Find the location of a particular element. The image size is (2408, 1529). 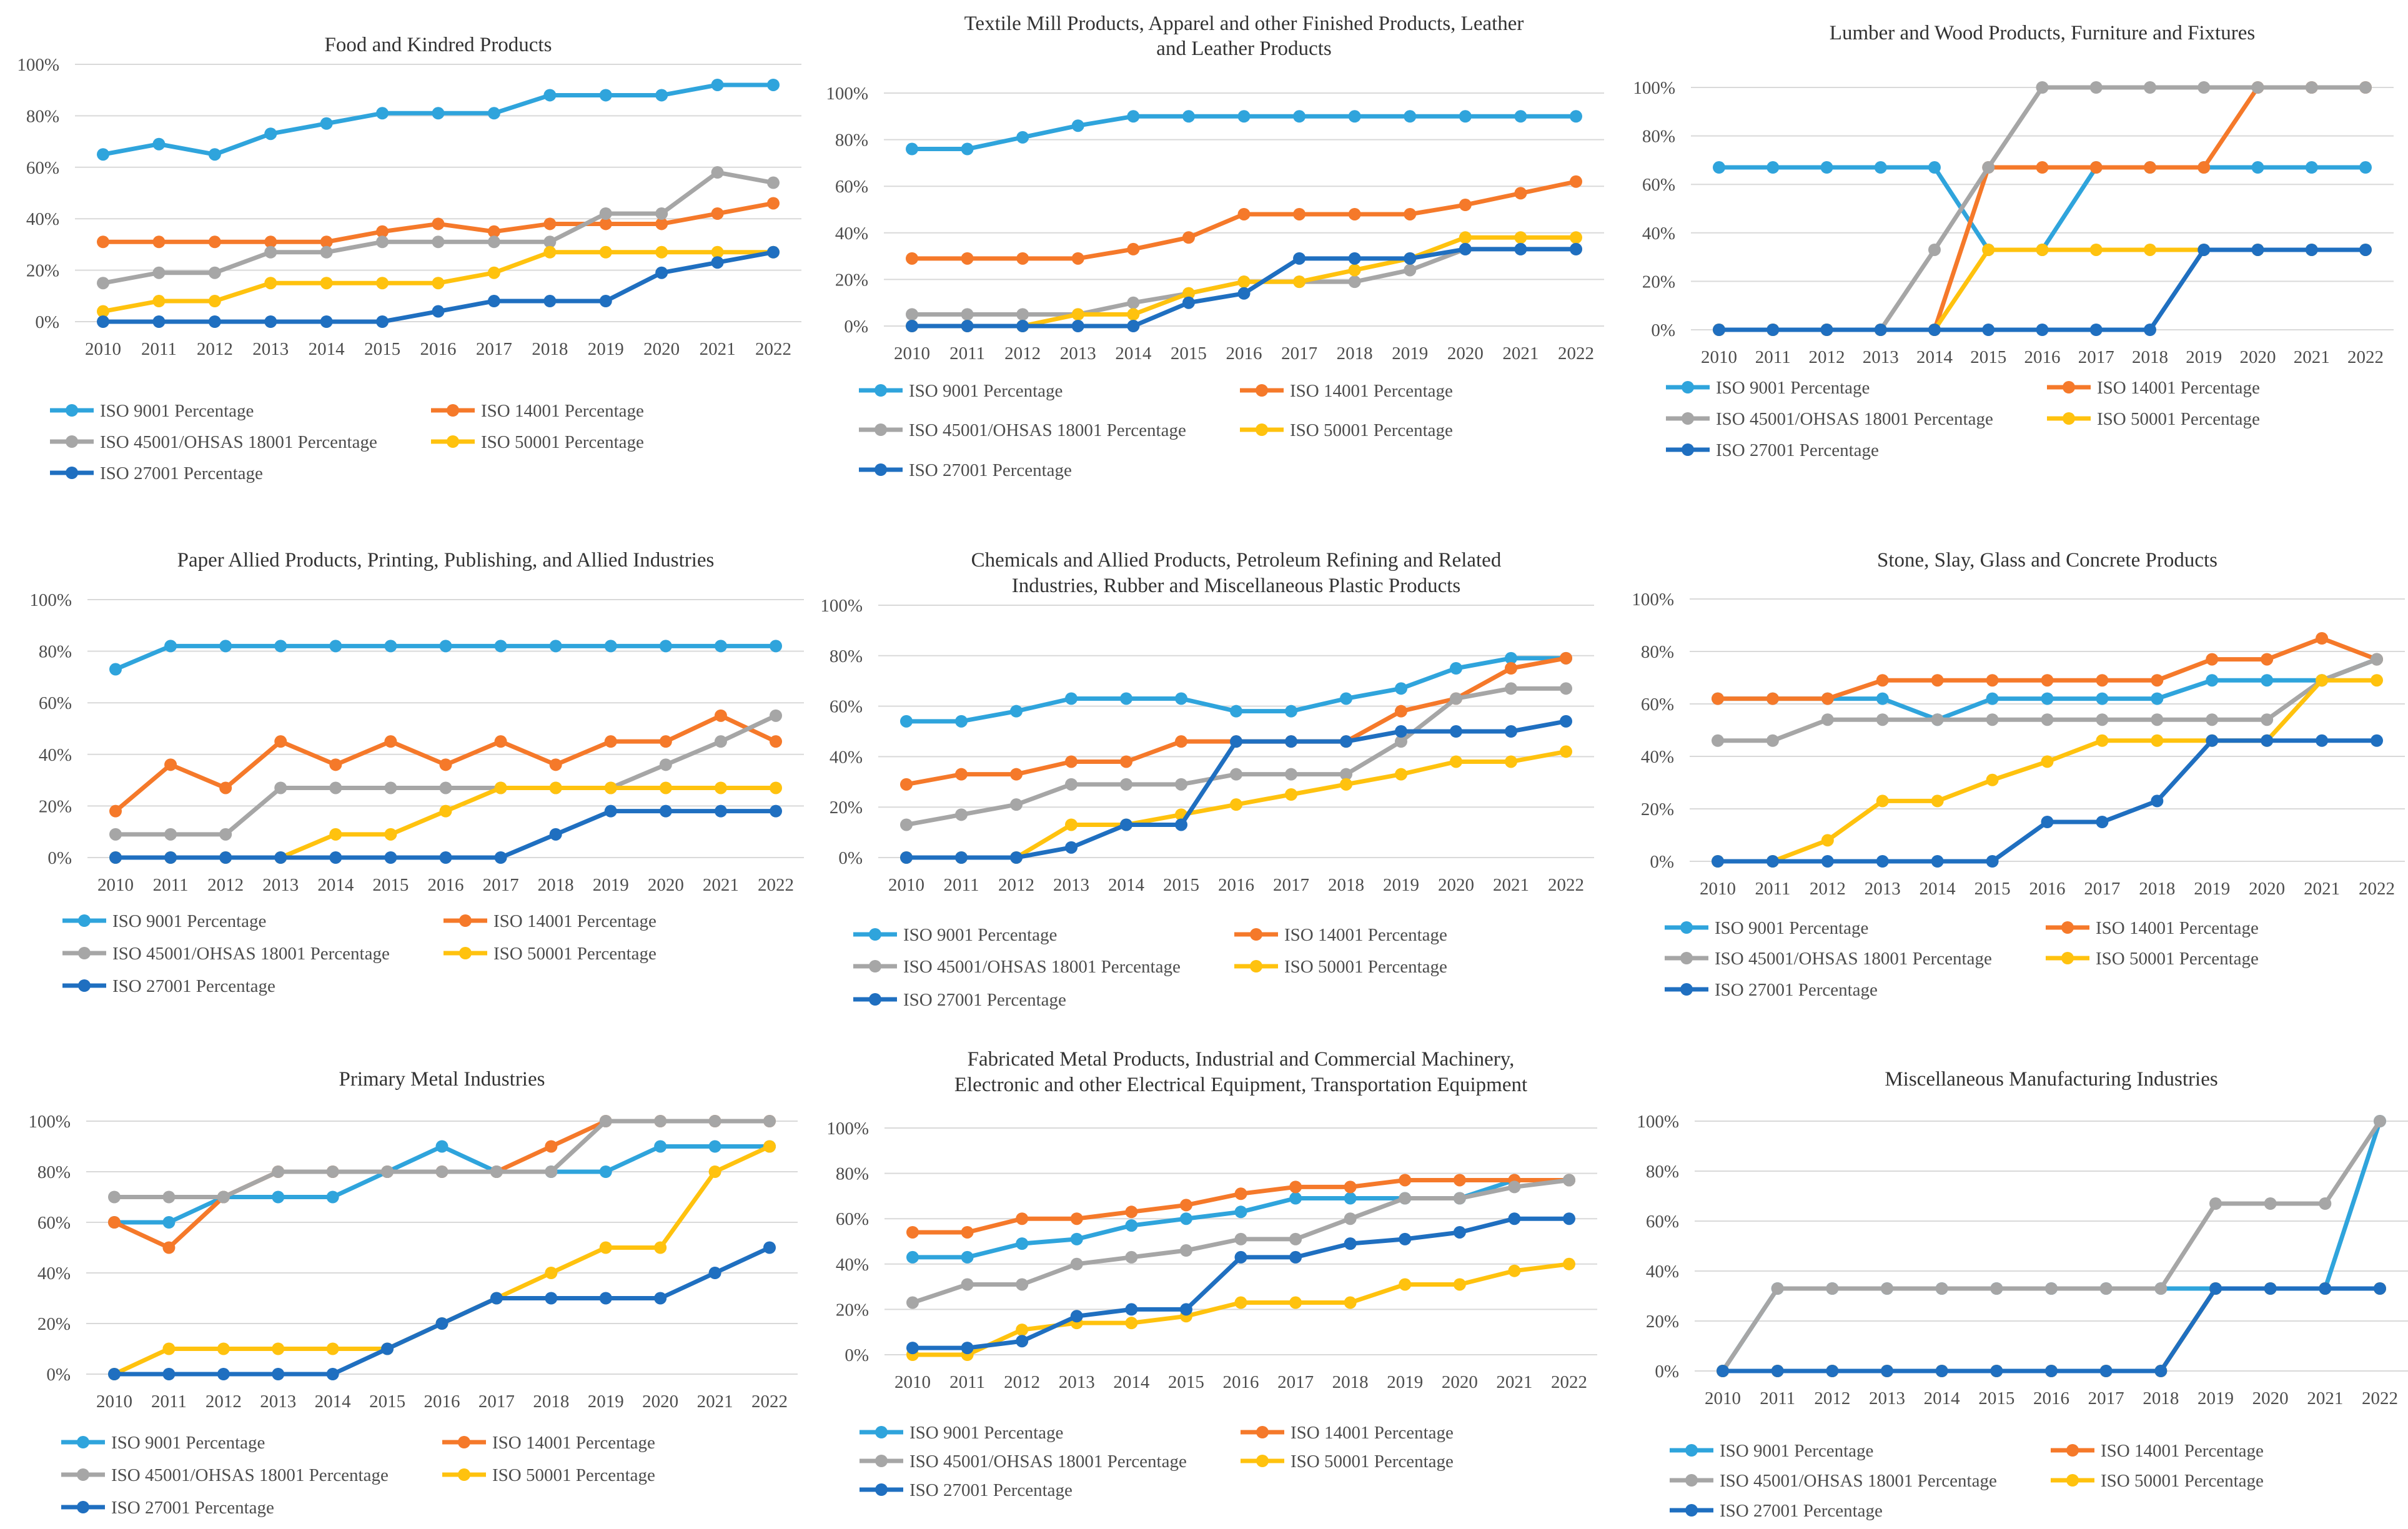

legend-item: ISO 45001/OHSAS 18001 Percentage is located at coordinates (1017, 967).